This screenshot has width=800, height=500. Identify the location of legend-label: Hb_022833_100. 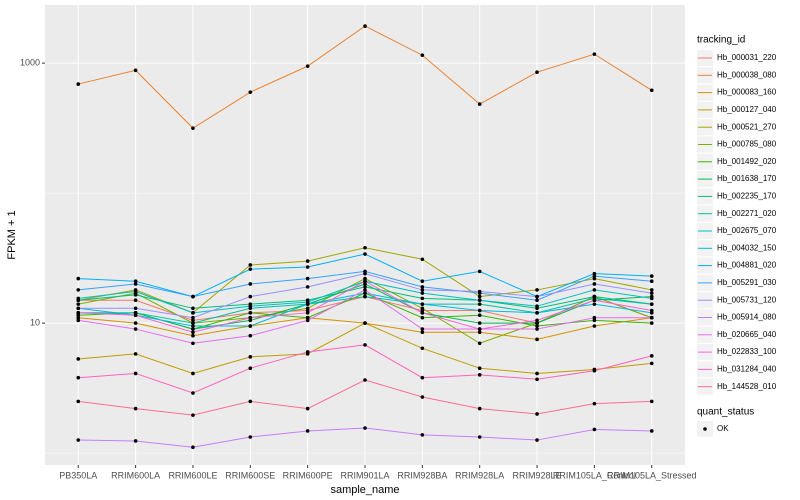
(747, 351).